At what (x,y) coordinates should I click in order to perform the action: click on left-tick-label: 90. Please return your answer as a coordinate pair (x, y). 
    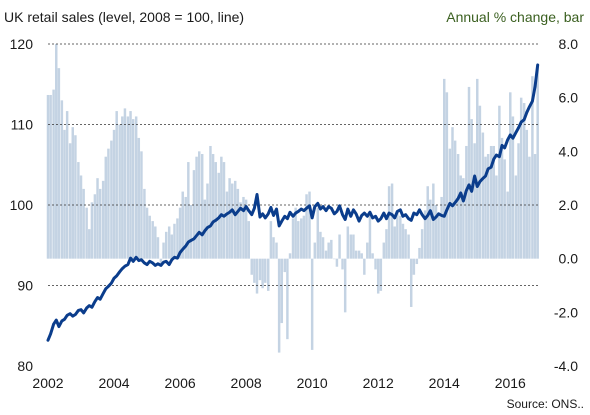
    Looking at the image, I should click on (25, 286).